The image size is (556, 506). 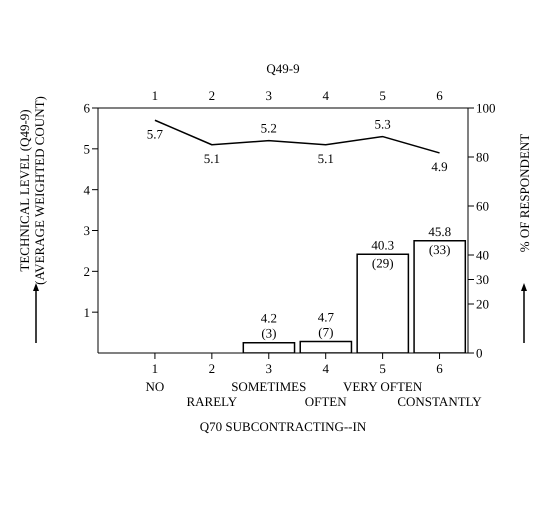 What do you see at coordinates (326, 368) in the screenshot?
I see `x2-tick-label: 4` at bounding box center [326, 368].